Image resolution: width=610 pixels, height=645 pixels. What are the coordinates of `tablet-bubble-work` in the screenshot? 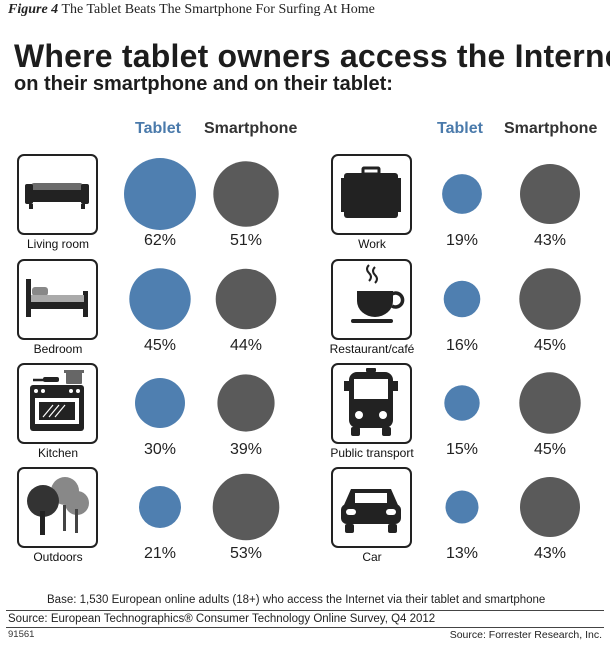 It's located at (462, 194).